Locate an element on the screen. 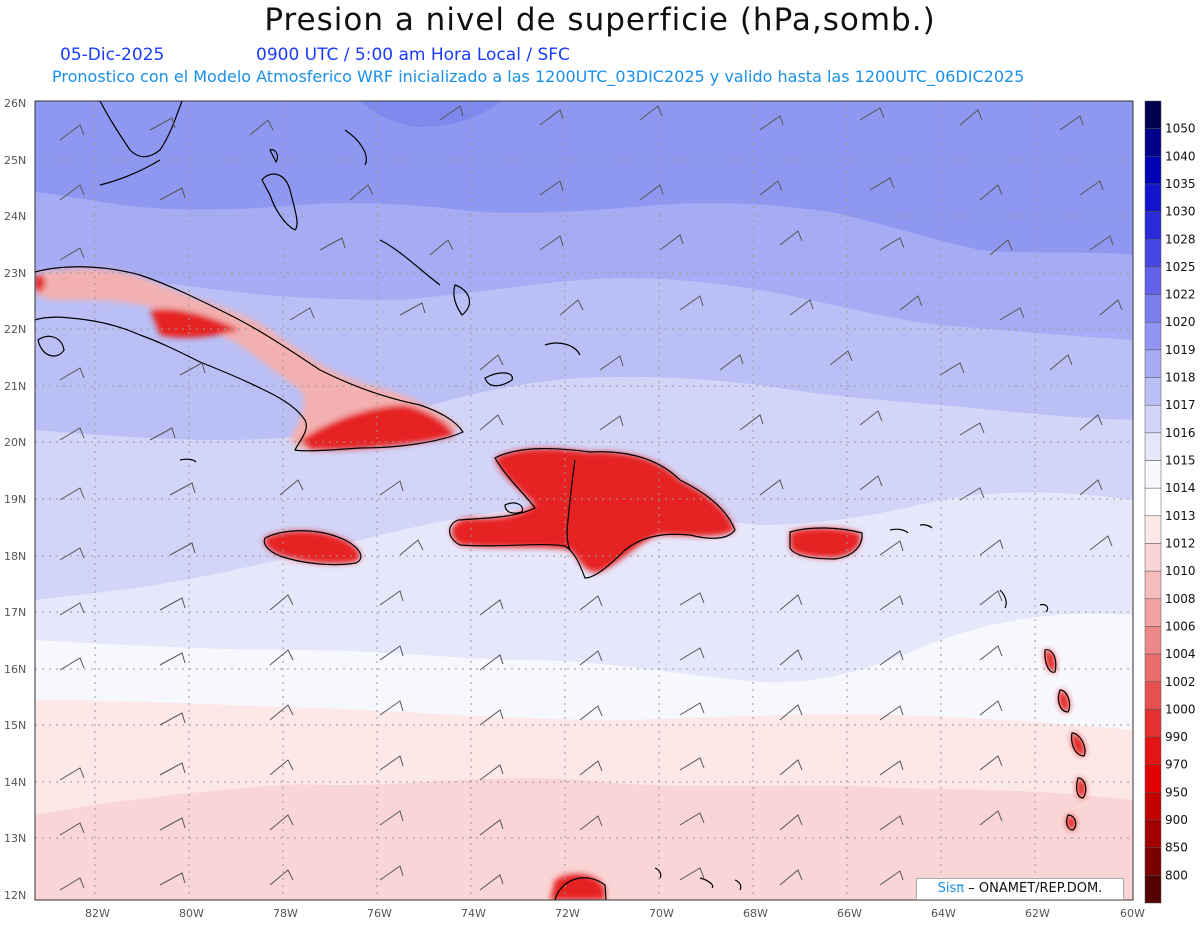 Image resolution: width=1200 pixels, height=927 pixels. lon-label: 78W is located at coordinates (285, 913).